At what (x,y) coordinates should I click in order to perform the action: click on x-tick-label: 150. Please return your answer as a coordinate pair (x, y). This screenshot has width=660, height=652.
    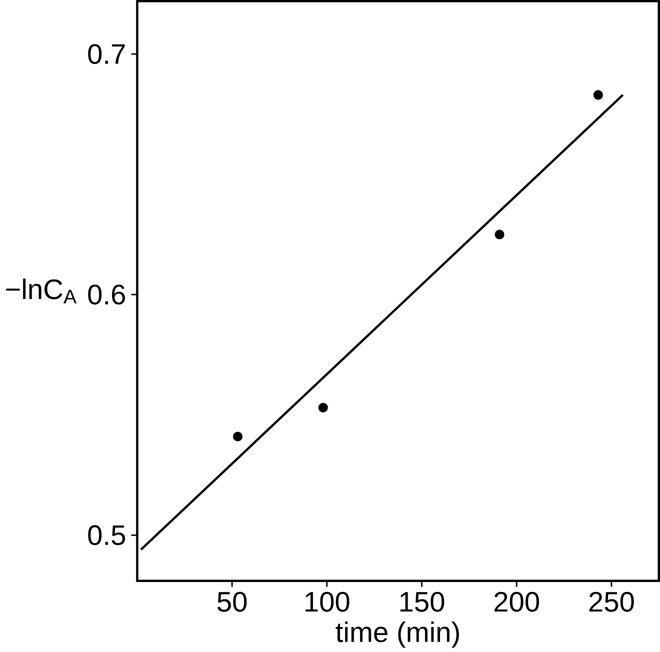
    Looking at the image, I should click on (422, 602).